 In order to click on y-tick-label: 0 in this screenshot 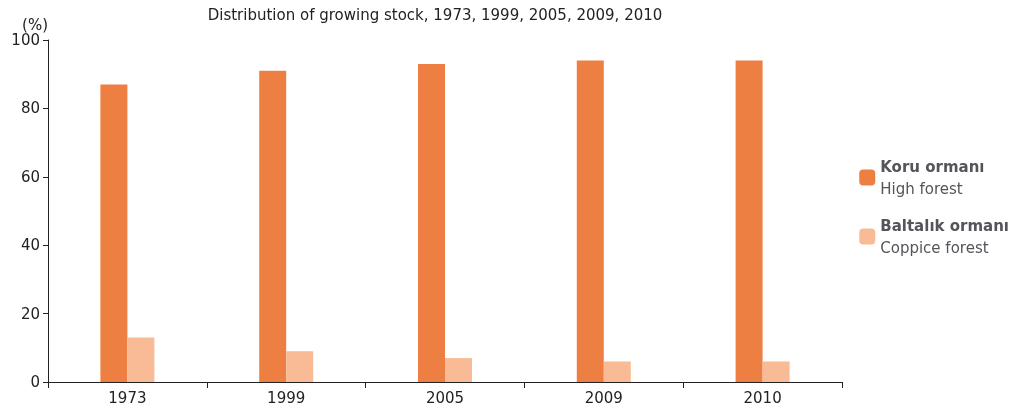, I will do `click(35, 382)`.